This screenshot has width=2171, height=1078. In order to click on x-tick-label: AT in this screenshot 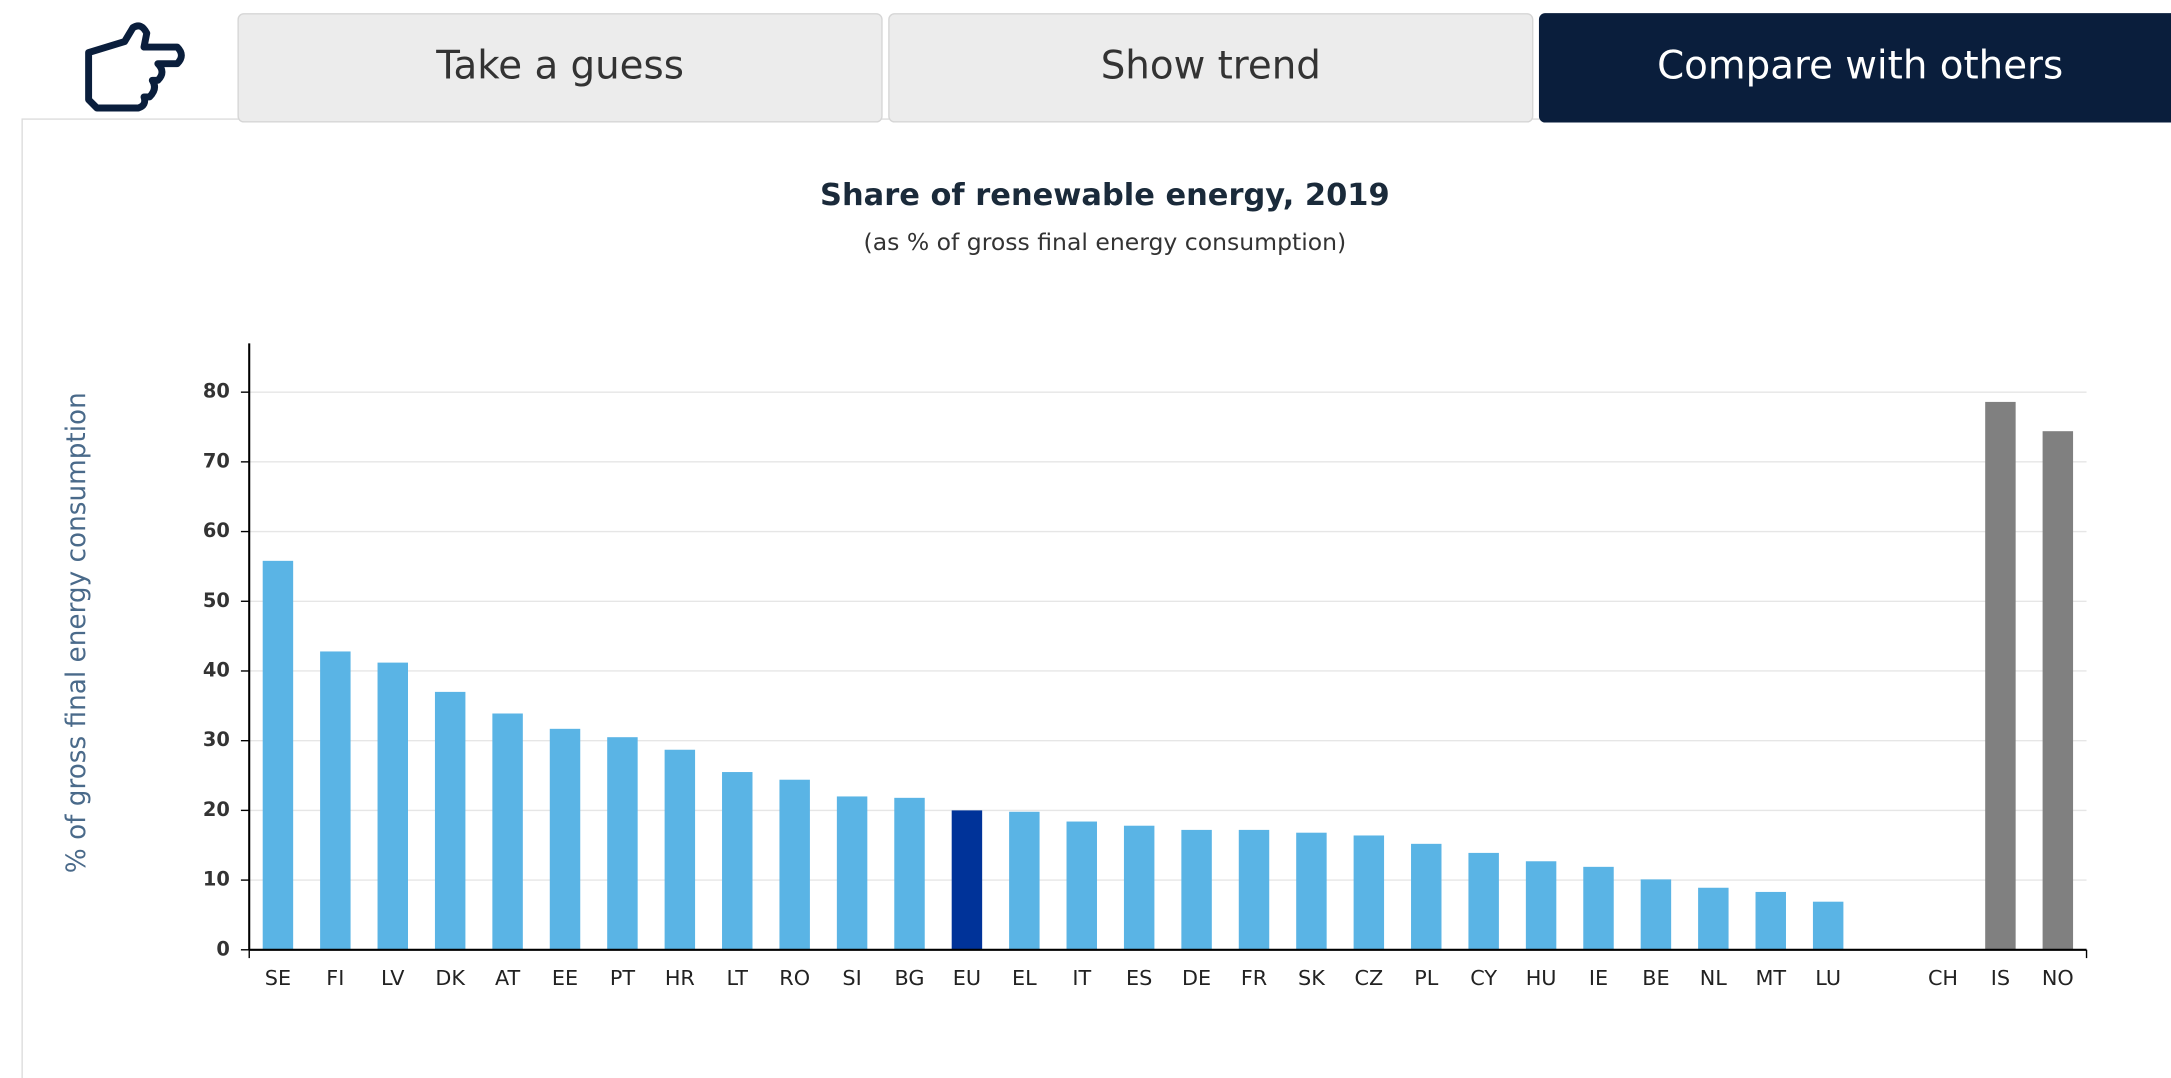, I will do `click(508, 978)`.